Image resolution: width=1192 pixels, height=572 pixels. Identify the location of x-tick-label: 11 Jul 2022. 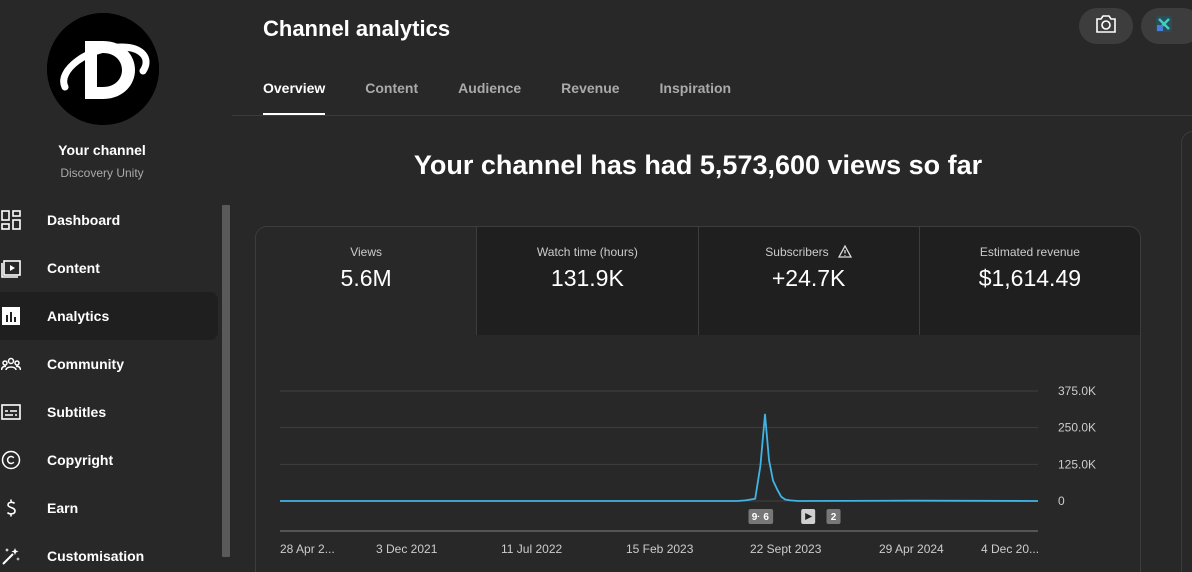
(531, 549).